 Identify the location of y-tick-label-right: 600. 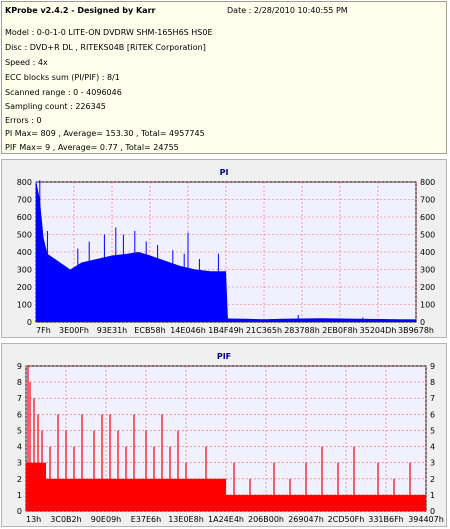
(427, 217).